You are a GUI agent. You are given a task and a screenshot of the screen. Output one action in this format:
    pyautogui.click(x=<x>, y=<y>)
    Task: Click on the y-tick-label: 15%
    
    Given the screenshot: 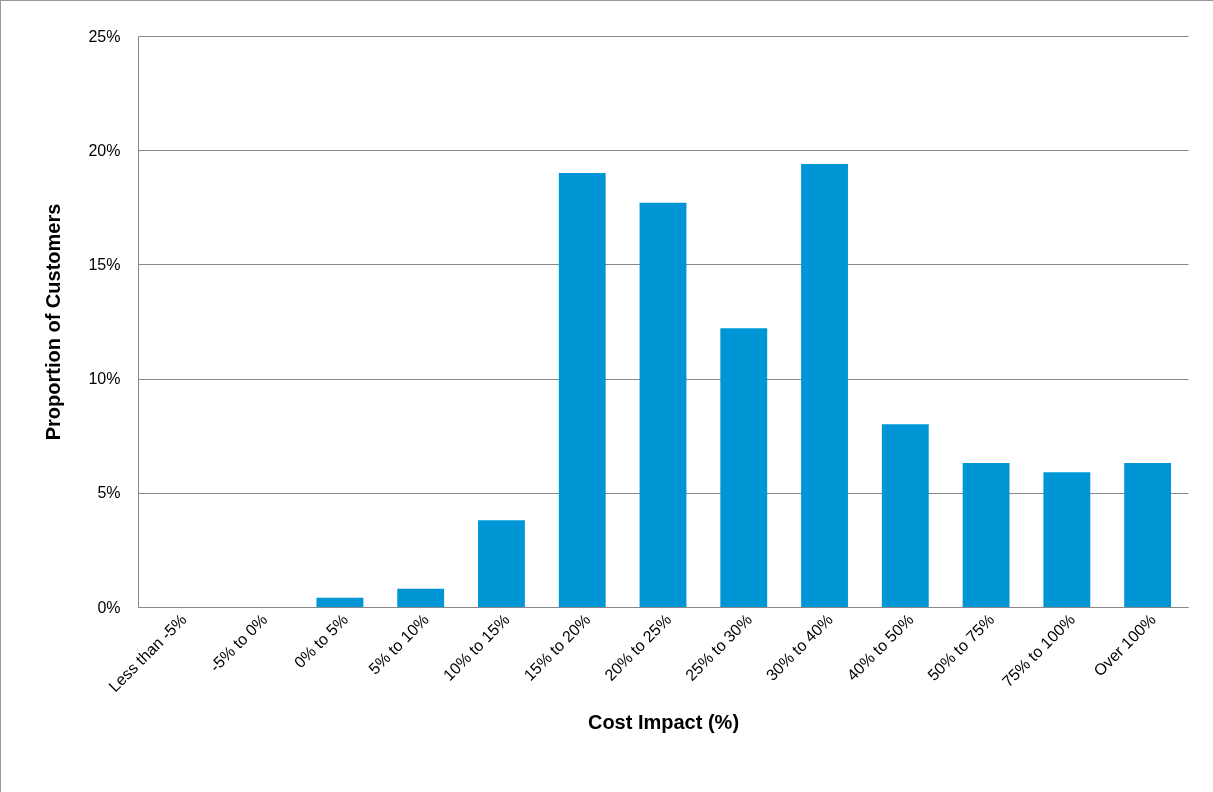 What is the action you would take?
    pyautogui.click(x=104, y=264)
    